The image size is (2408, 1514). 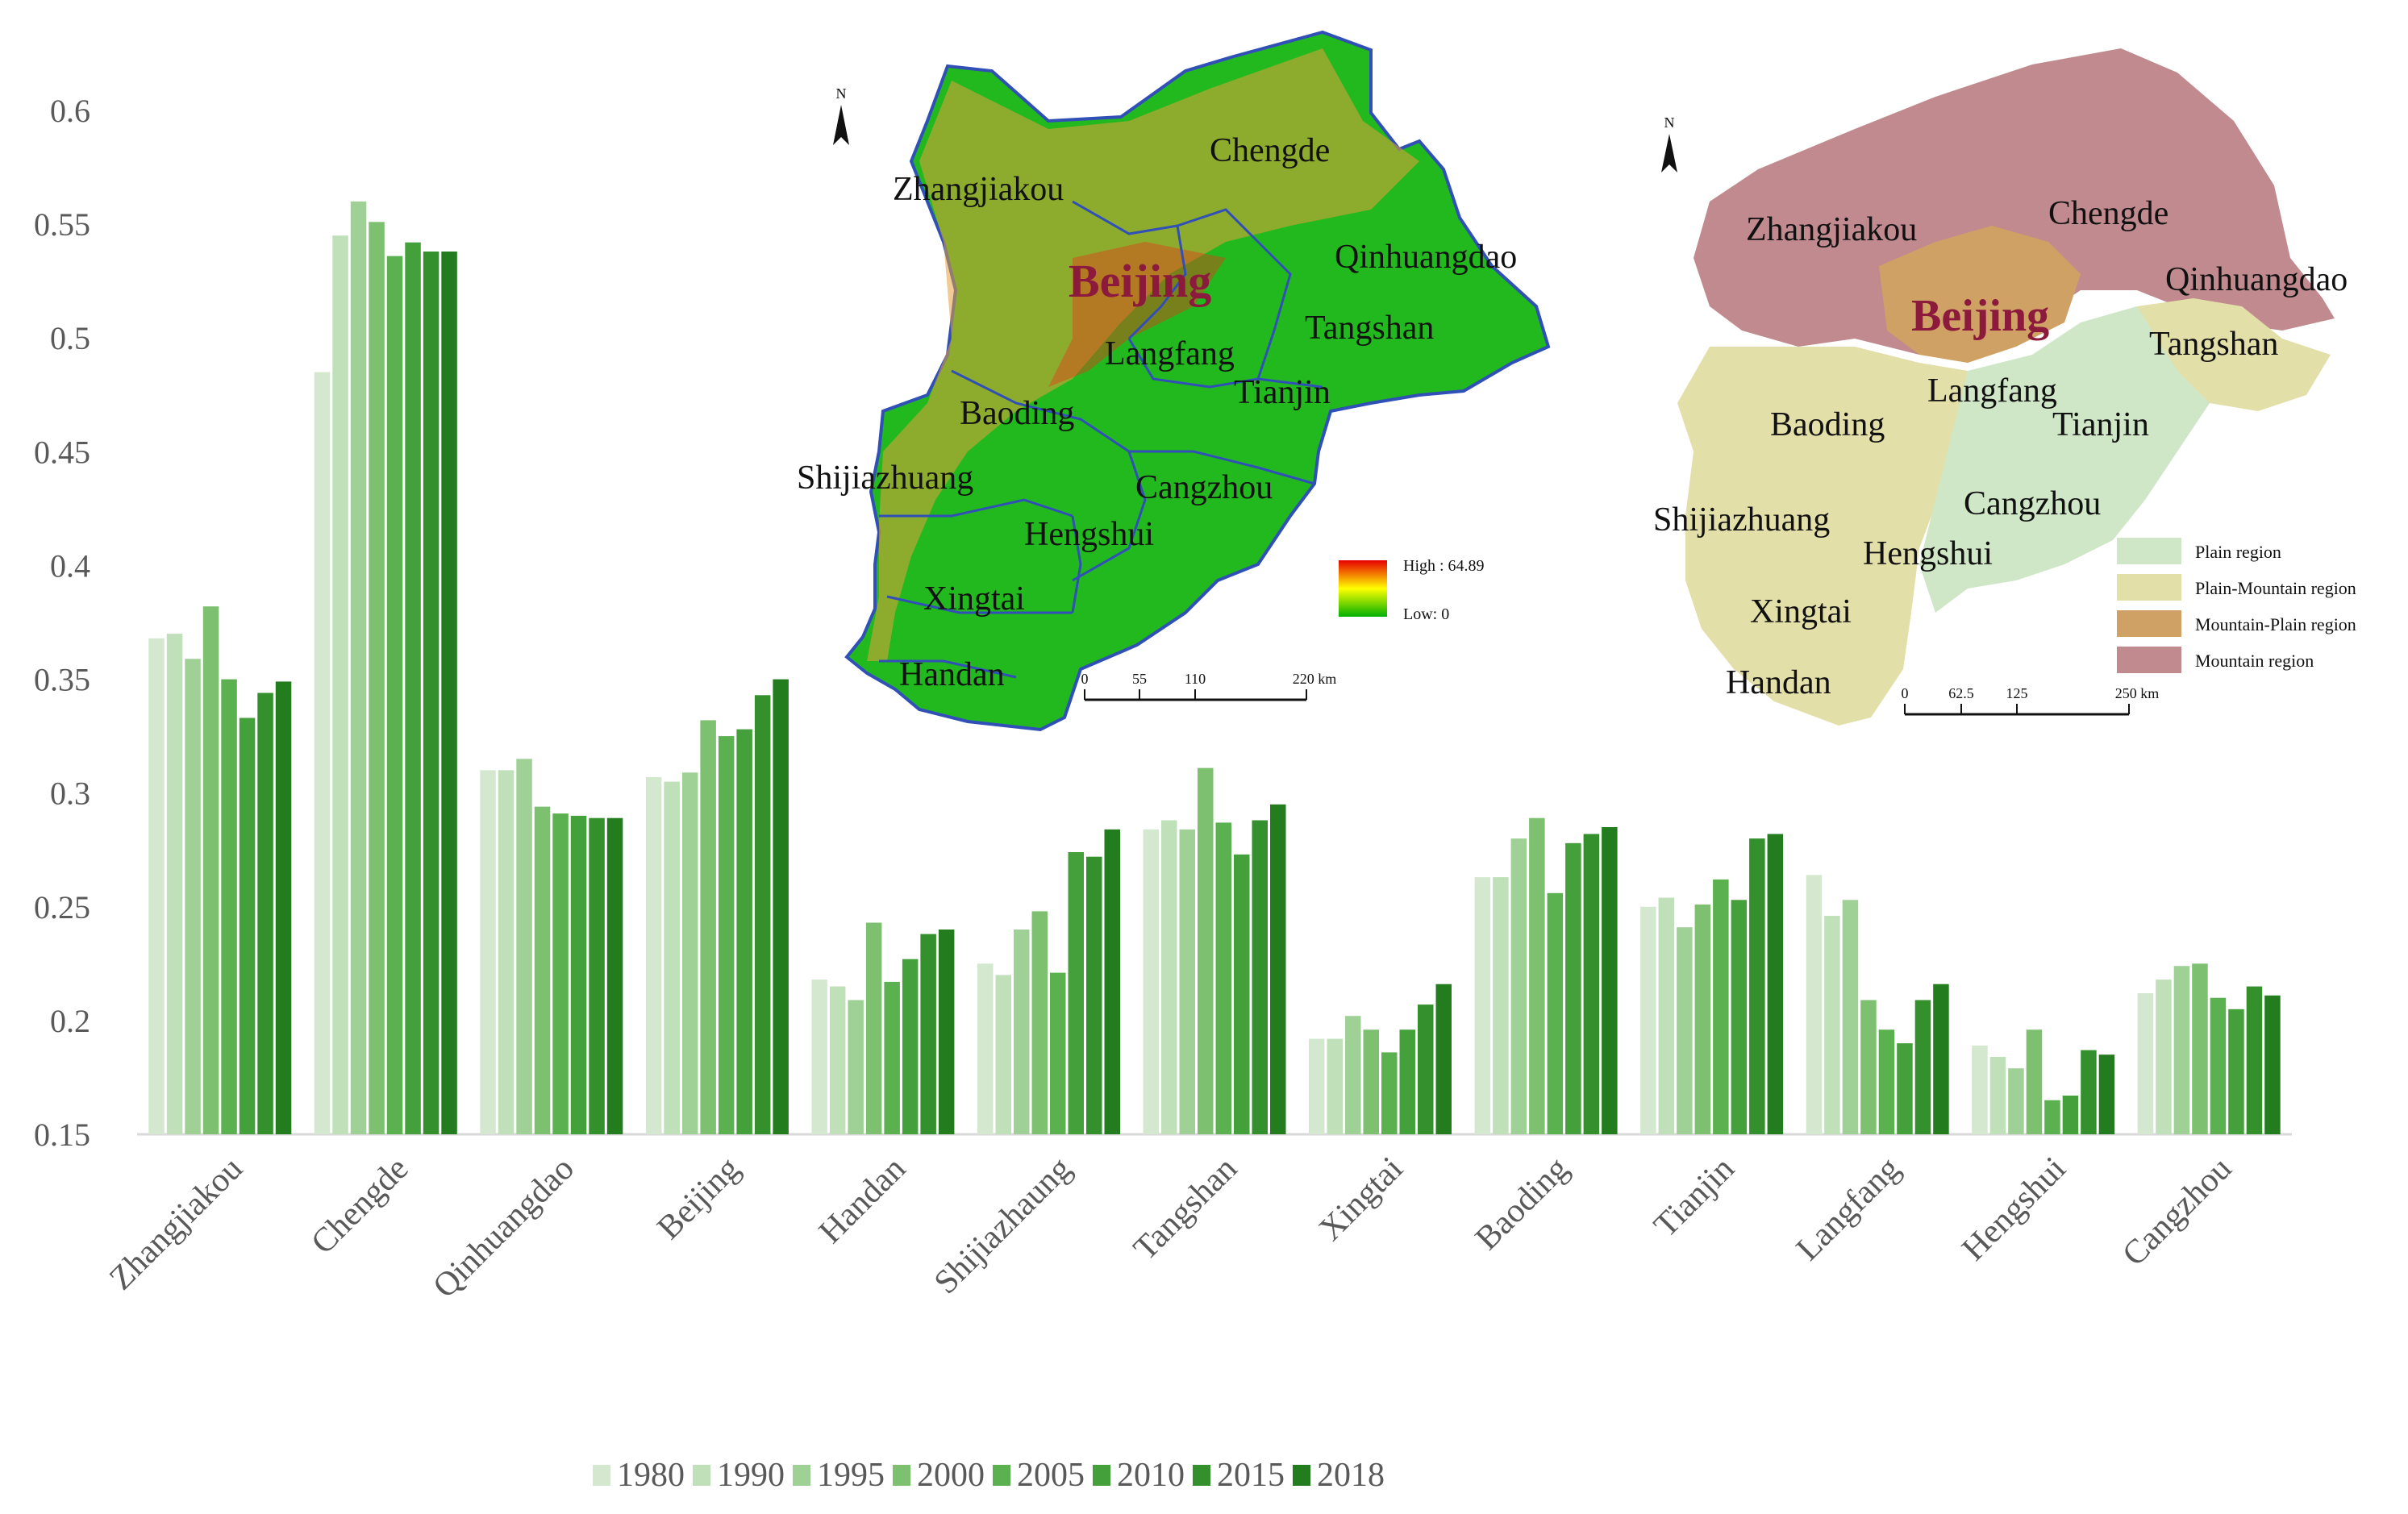 What do you see at coordinates (62, 1135) in the screenshot?
I see `y-tick-label: 0.15` at bounding box center [62, 1135].